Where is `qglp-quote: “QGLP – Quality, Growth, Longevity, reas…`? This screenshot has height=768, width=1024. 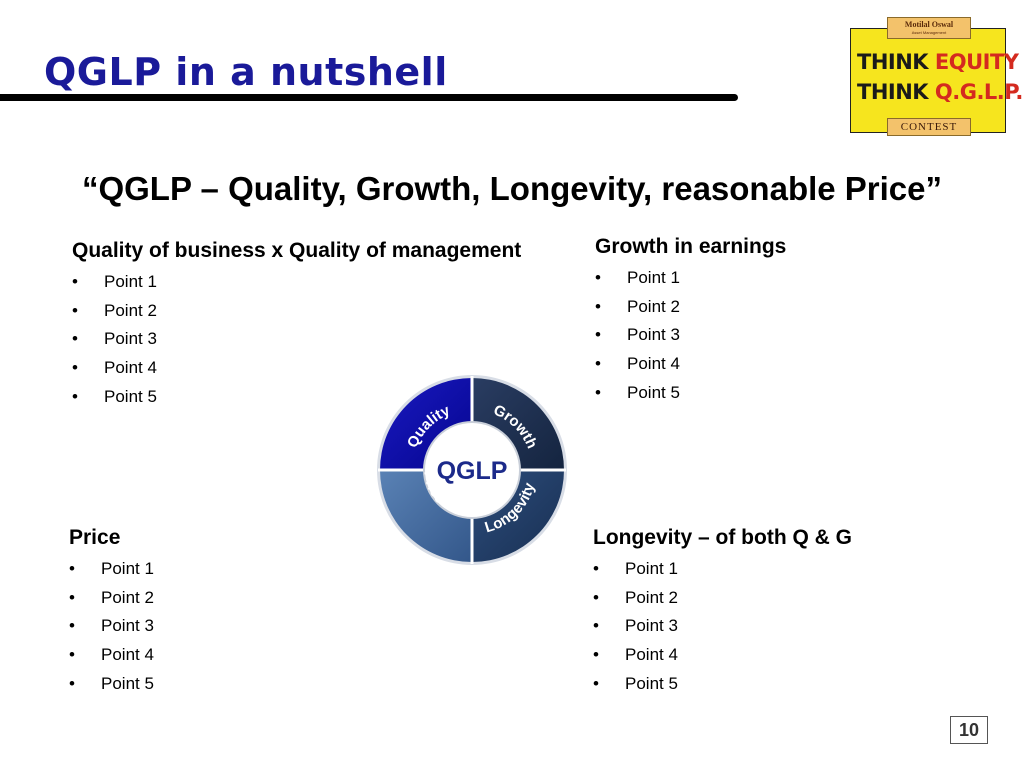
qglp-quote: “QGLP – Quality, Growth, Longevity, reas… is located at coordinates (512, 188).